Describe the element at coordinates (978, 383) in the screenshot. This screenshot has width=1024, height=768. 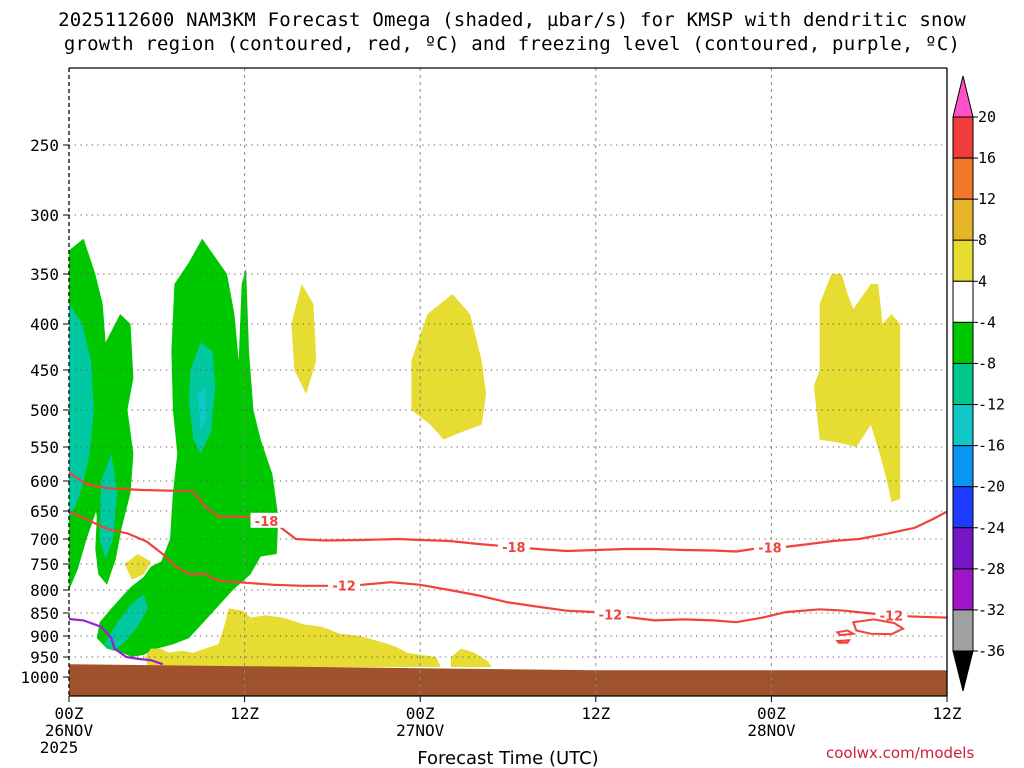
I see `omega-colorbar: 20 16 12 8 4 -4 -8 -12 -16 -20 -24 -28 -32 -36` at that location.